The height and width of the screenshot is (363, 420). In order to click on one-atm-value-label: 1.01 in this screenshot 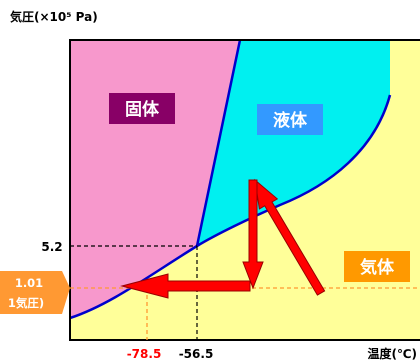, I will do `click(29, 283)`.